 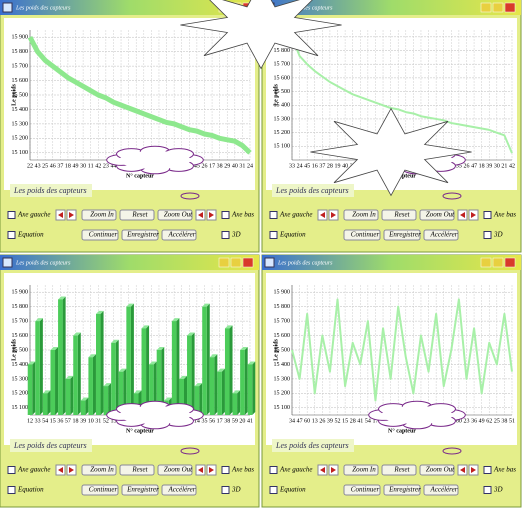 I want to click on button-label: Reset, so click(x=139, y=215).